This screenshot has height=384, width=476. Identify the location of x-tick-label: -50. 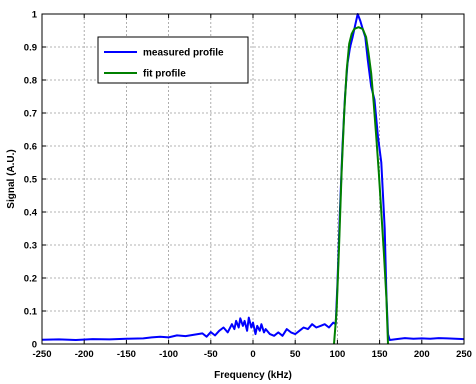
(211, 354).